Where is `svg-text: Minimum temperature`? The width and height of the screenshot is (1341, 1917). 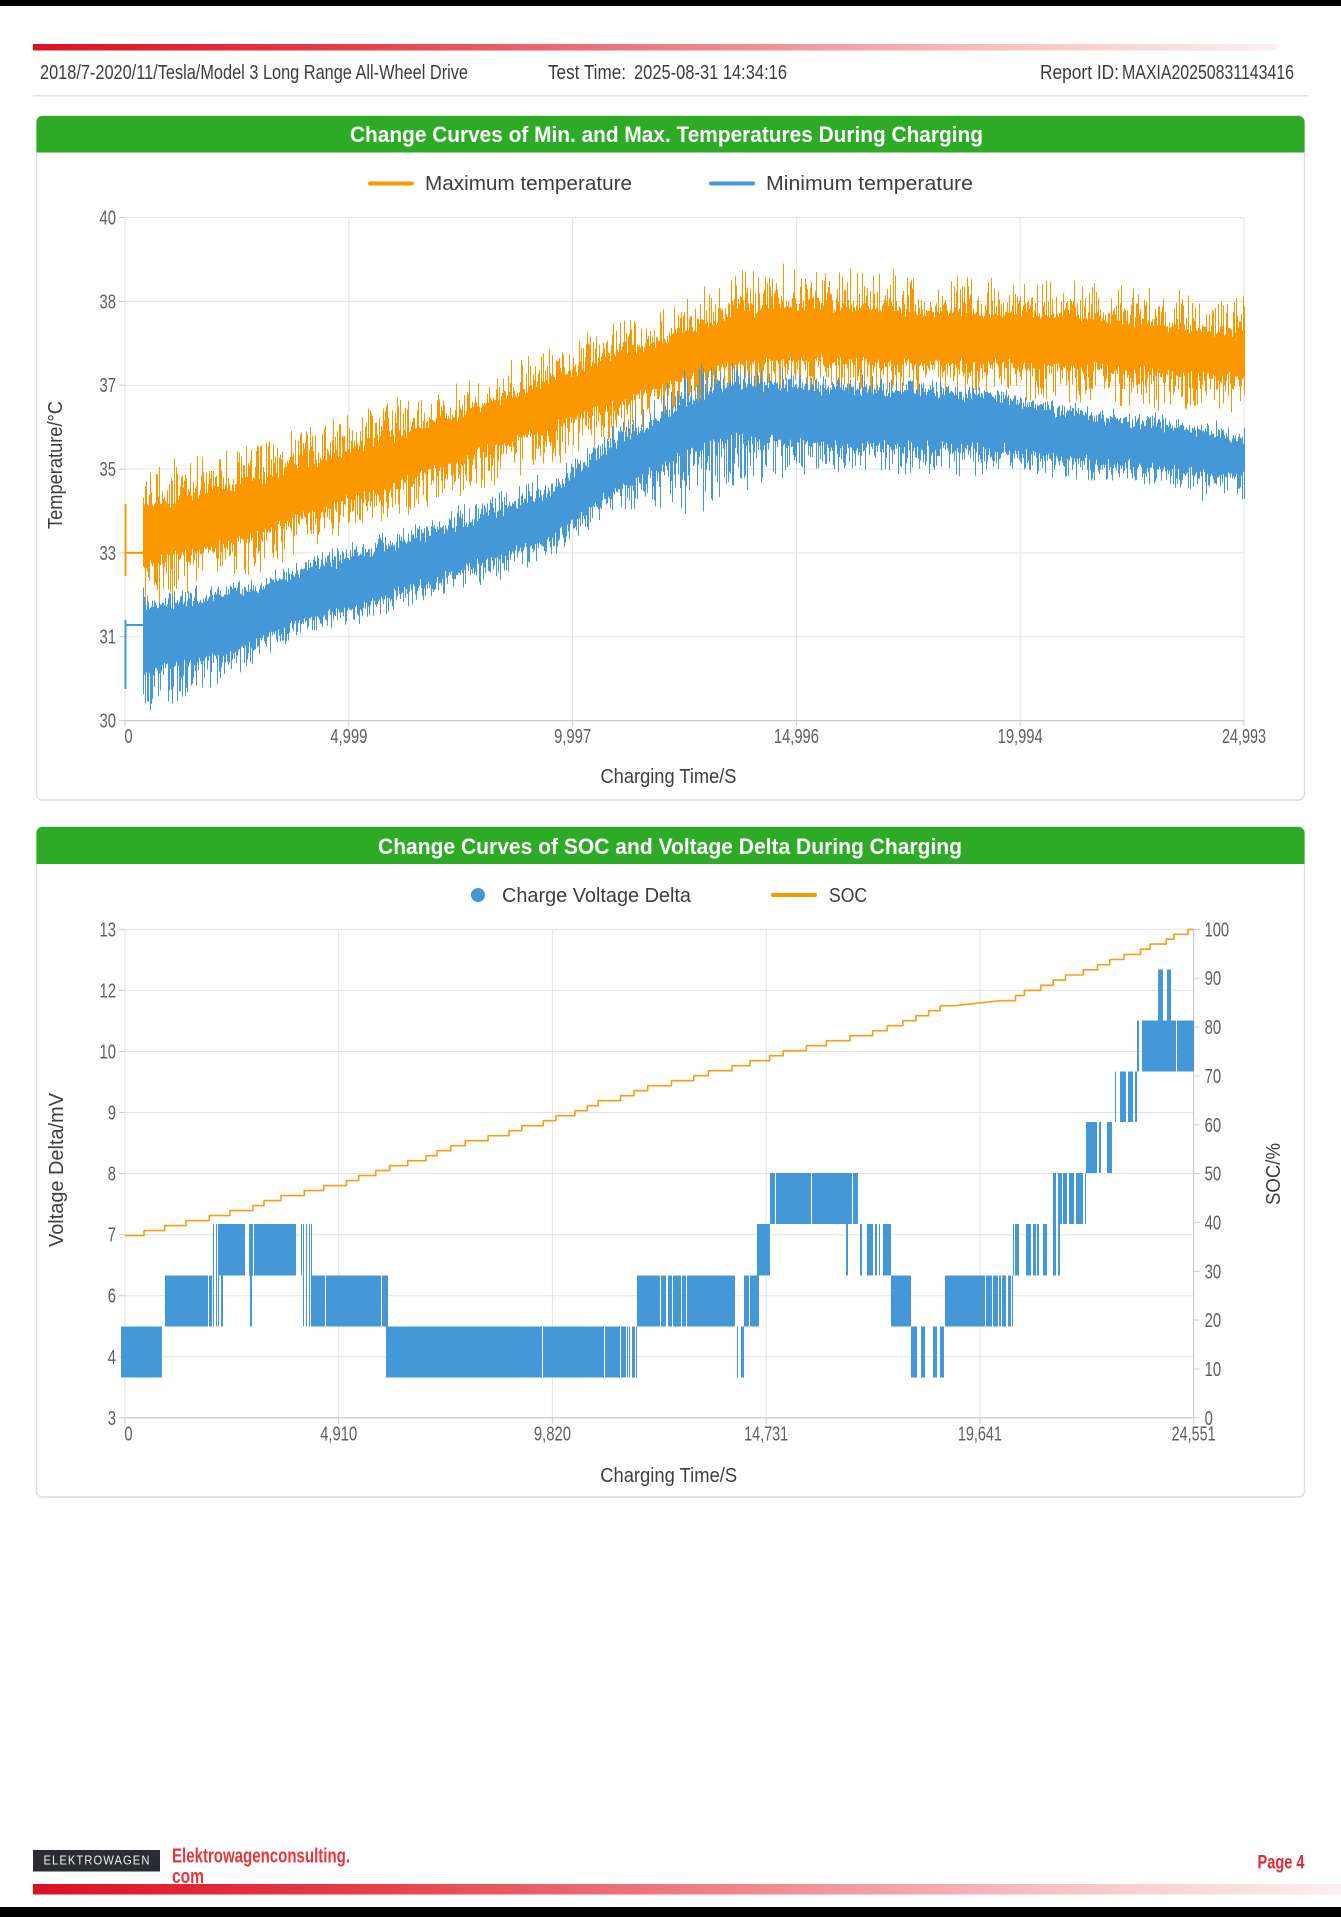
svg-text: Minimum temperature is located at coordinates (869, 184).